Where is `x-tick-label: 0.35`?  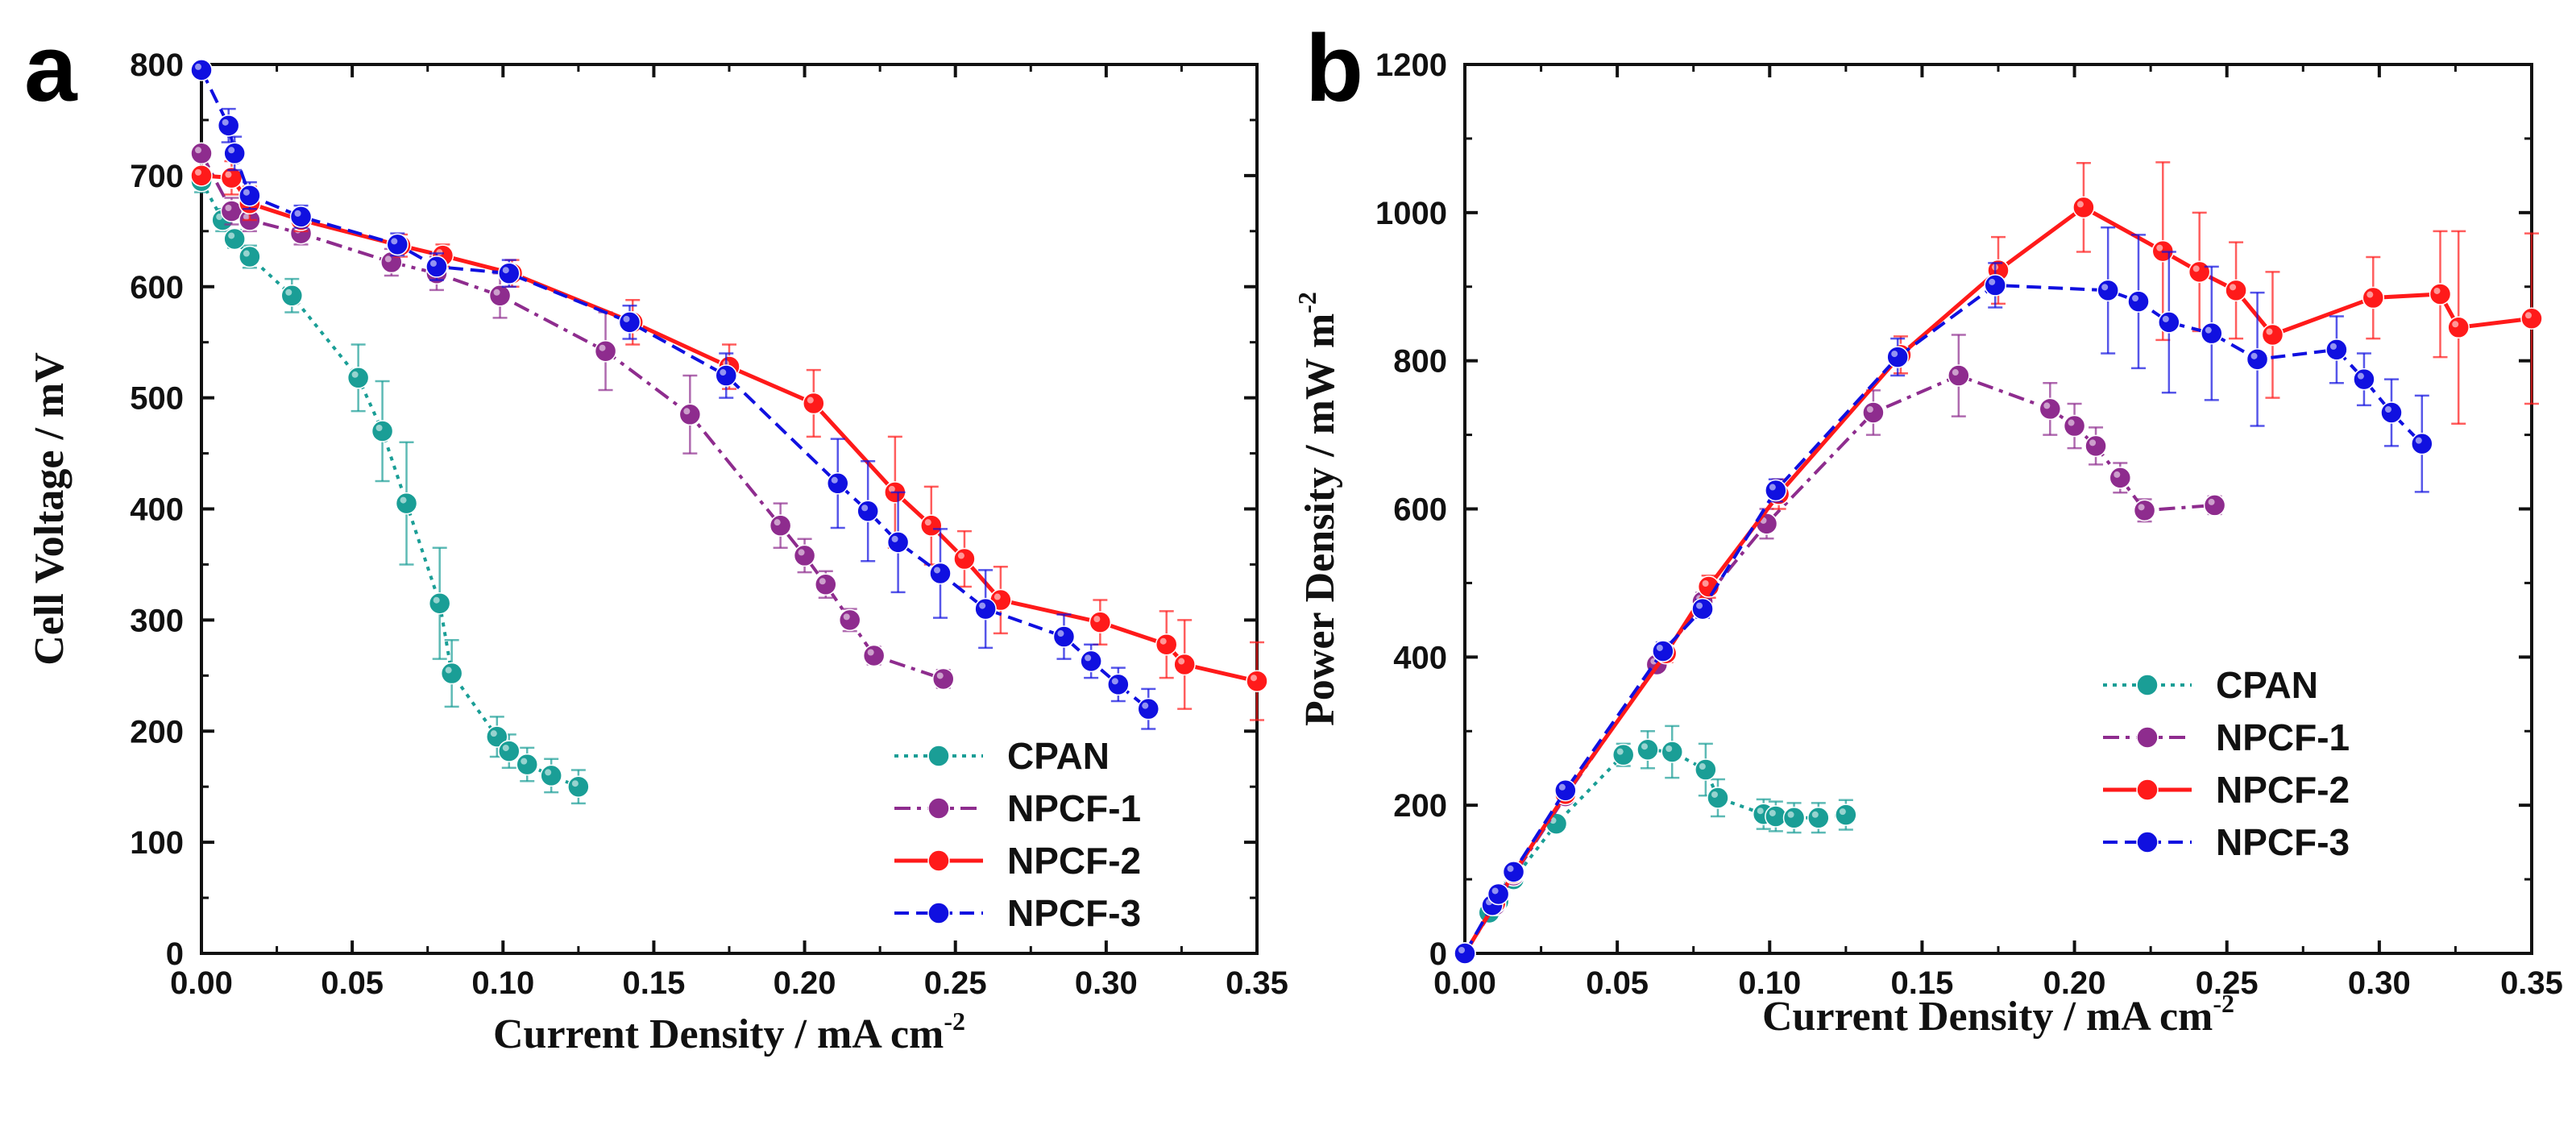 x-tick-label: 0.35 is located at coordinates (2531, 983).